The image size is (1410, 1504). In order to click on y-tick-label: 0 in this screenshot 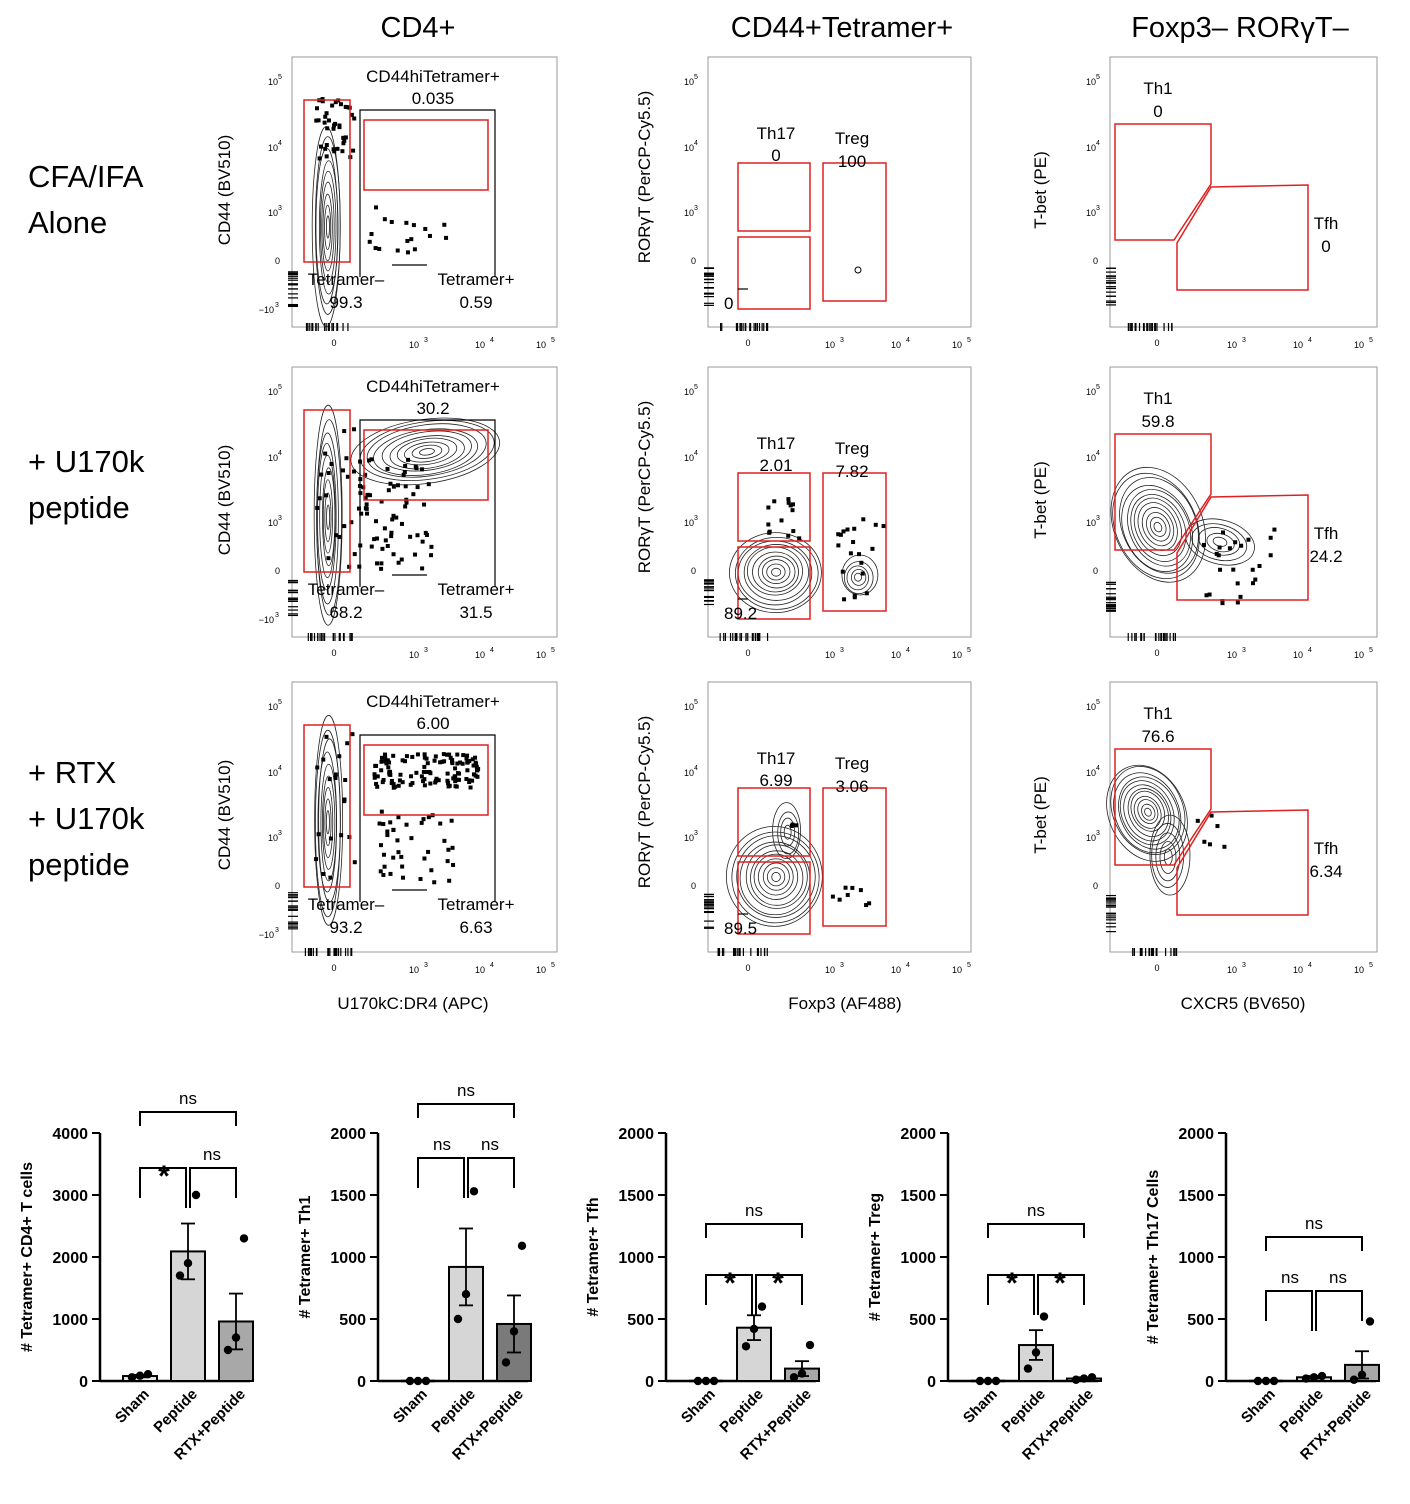, I will do `click(361, 1382)`.